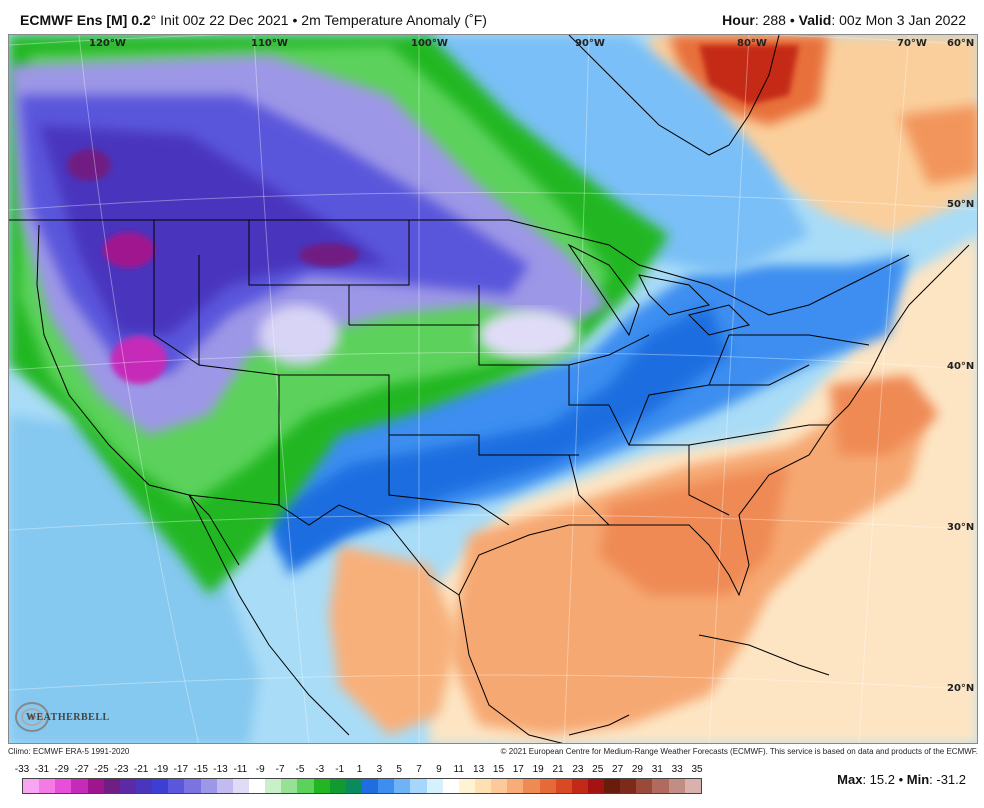 This screenshot has height=808, width=984. Describe the element at coordinates (657, 769) in the screenshot. I see `colorbar-tick-label: 31` at that location.